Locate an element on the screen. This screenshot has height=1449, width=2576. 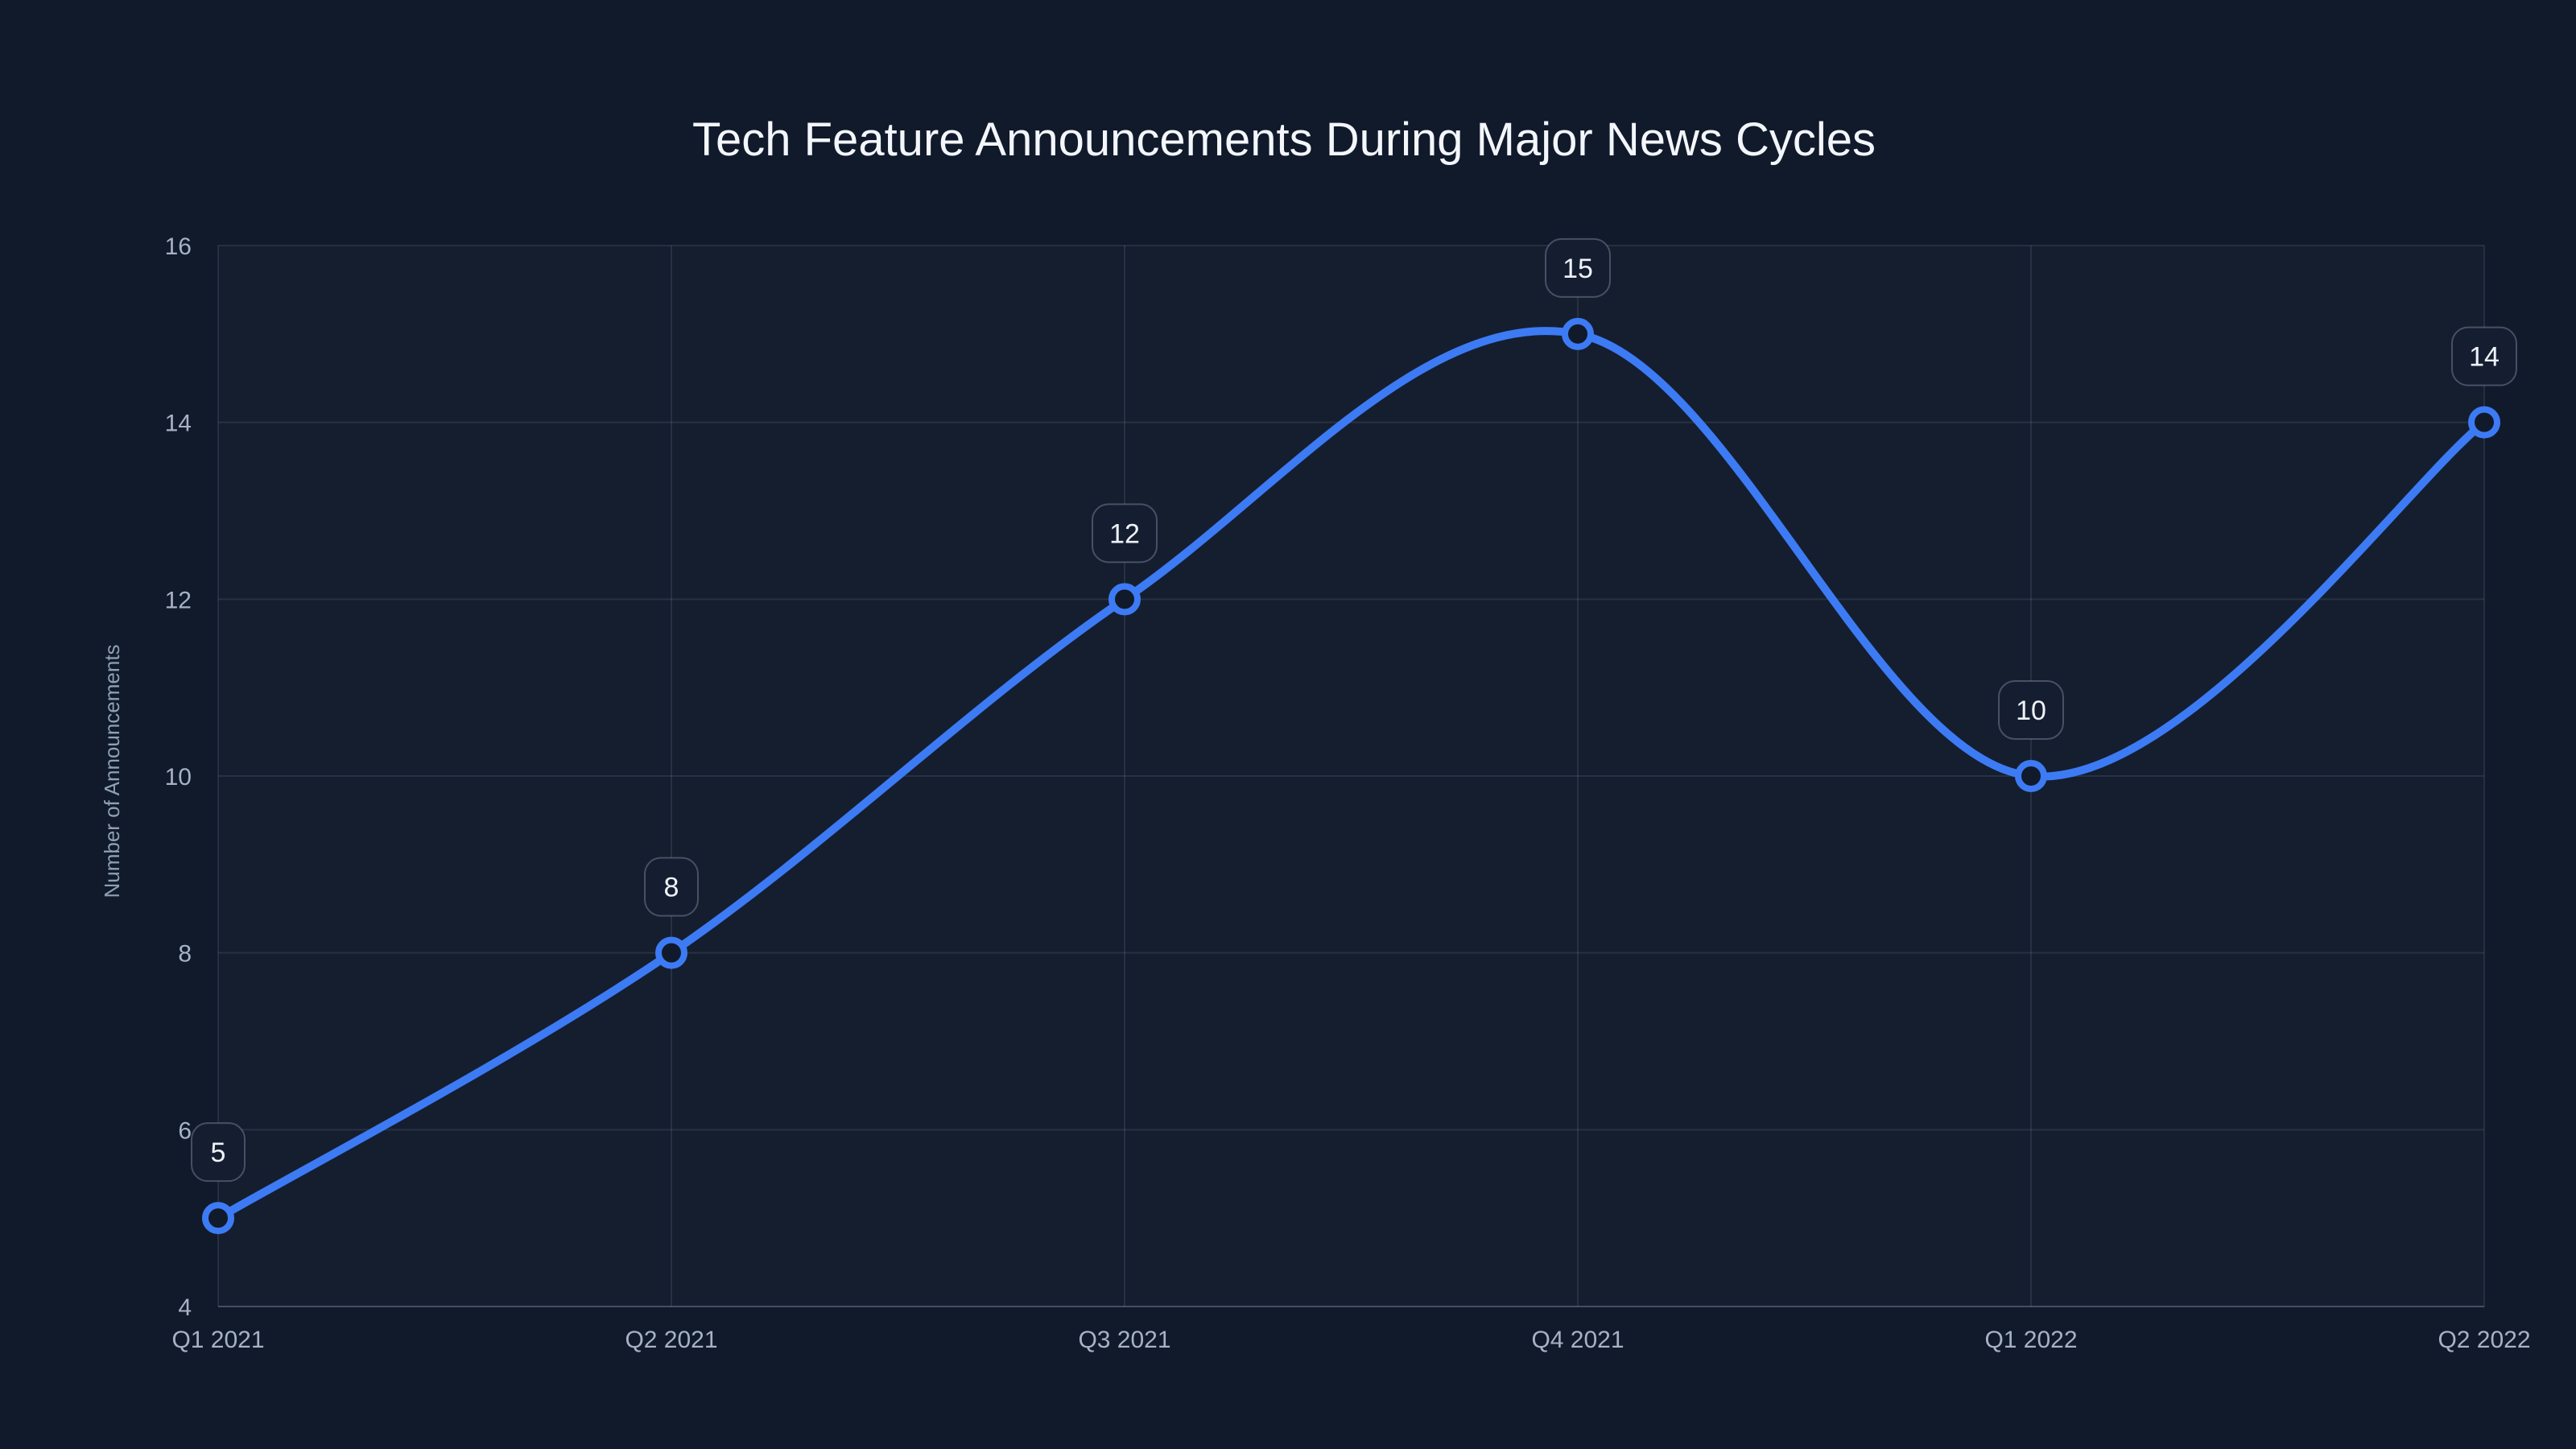
y-tick-label: 6 is located at coordinates (185, 1130).